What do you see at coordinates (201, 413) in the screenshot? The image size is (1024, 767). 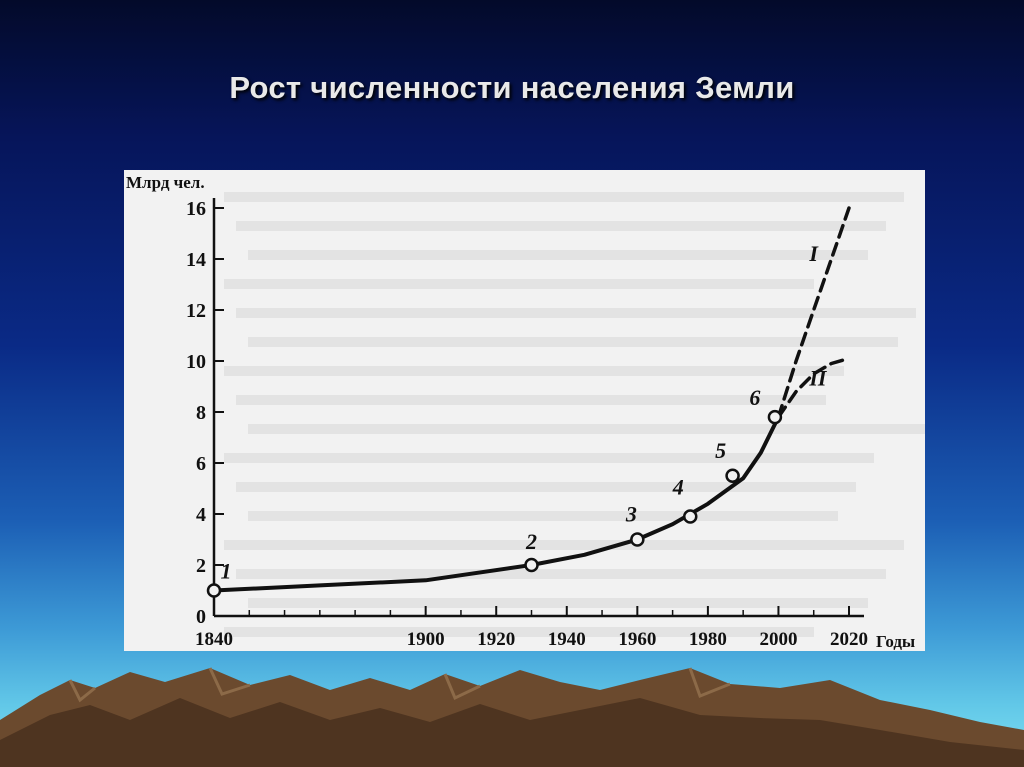 I see `y-tick-label: 8` at bounding box center [201, 413].